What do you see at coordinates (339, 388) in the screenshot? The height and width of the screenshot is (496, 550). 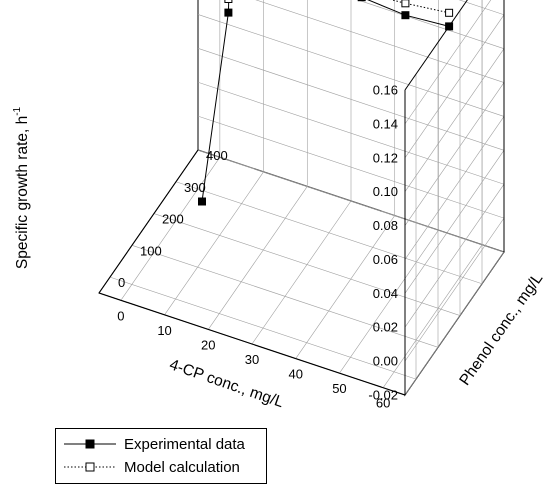 I see `x-tick-label: 50` at bounding box center [339, 388].